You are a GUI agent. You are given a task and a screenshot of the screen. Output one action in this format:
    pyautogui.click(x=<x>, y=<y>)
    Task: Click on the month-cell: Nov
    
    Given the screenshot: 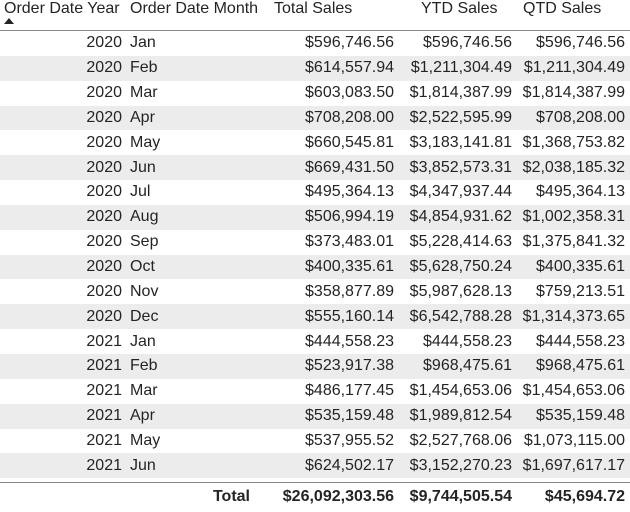 What is the action you would take?
    pyautogui.click(x=144, y=291)
    